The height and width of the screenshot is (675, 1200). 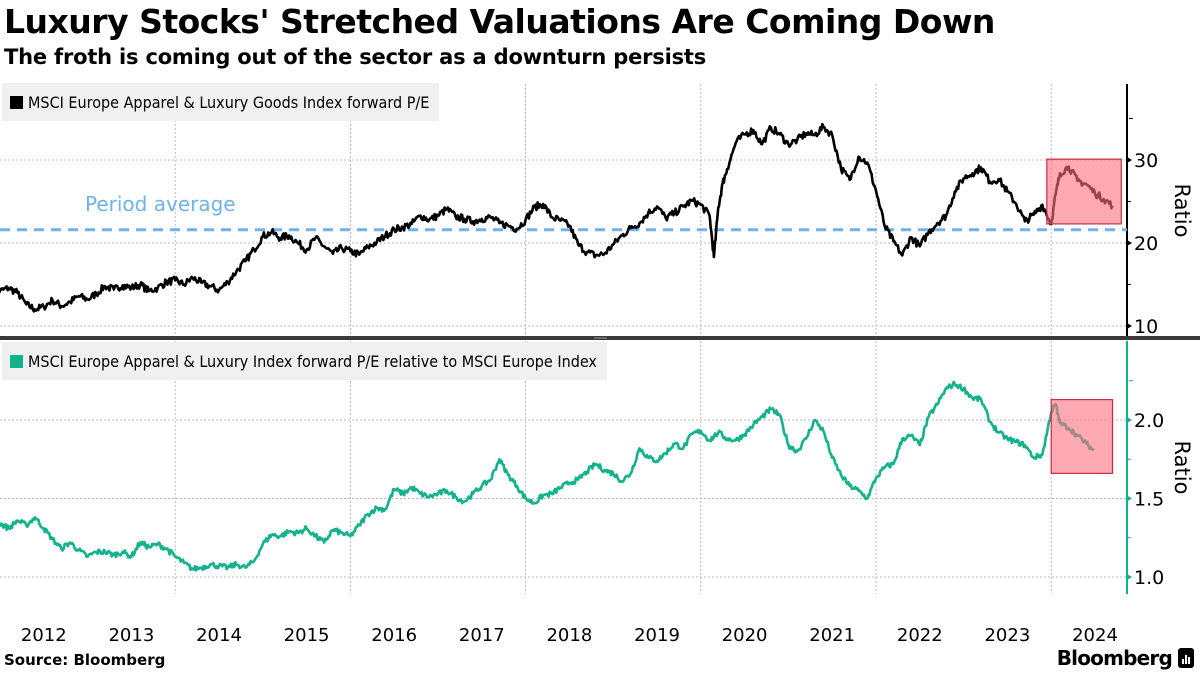 I want to click on x-tick-label: 2022, so click(x=920, y=635).